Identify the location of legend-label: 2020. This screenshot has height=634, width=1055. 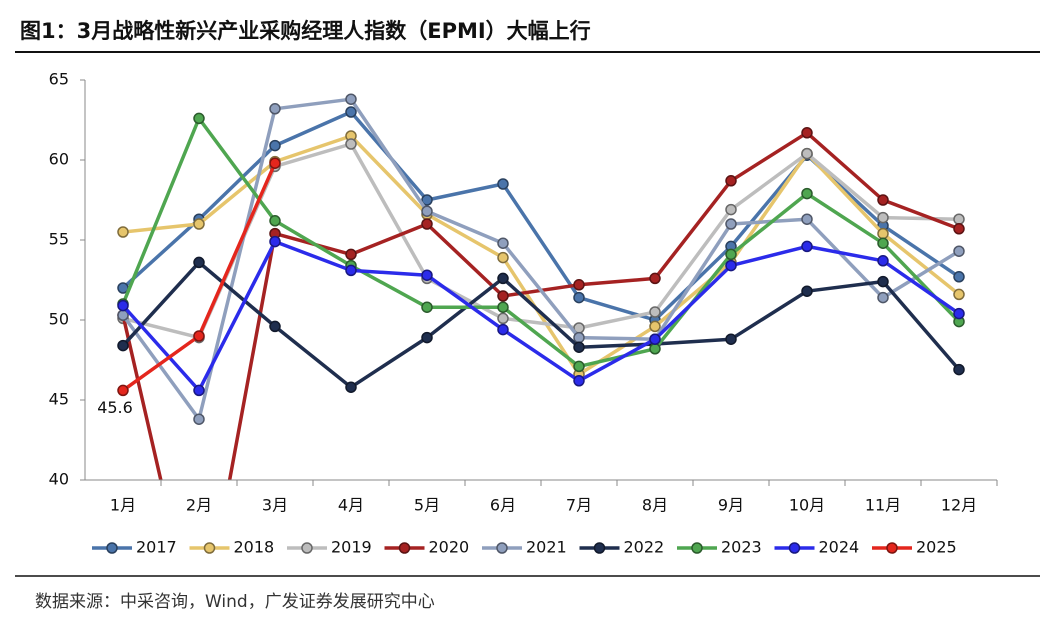
(449, 547).